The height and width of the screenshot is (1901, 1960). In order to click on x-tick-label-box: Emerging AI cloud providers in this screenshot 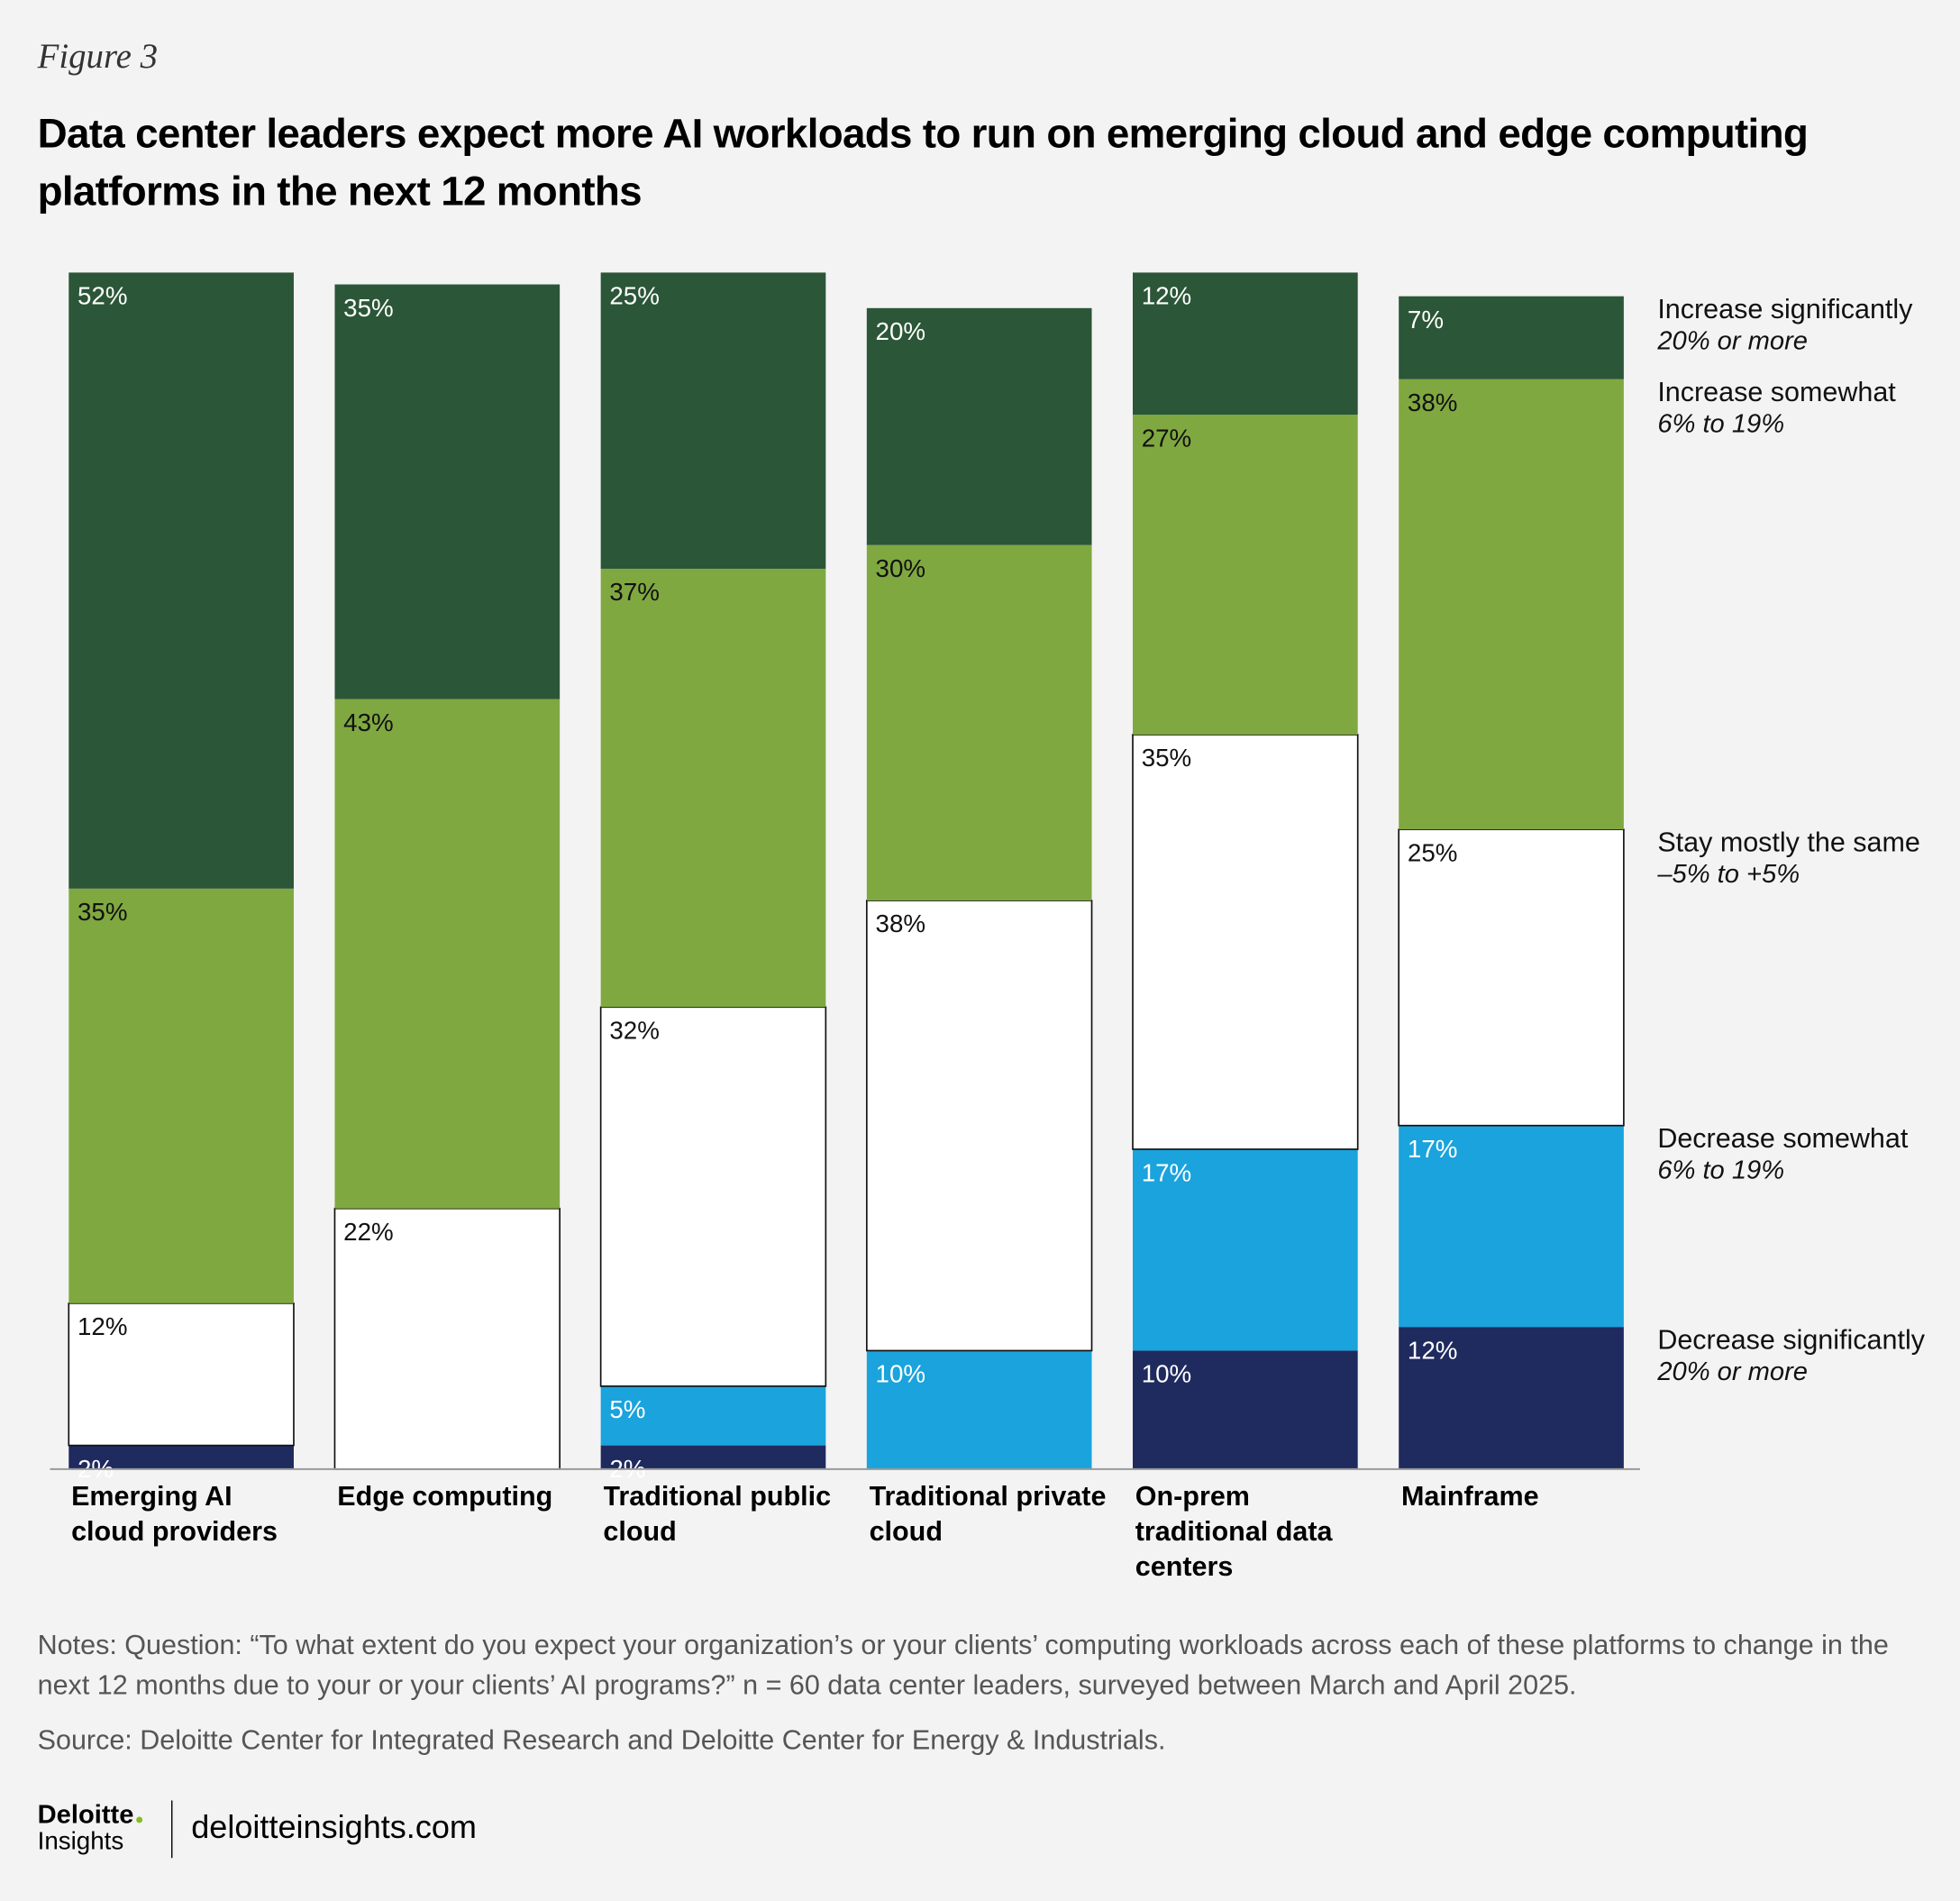, I will do `click(174, 1514)`.